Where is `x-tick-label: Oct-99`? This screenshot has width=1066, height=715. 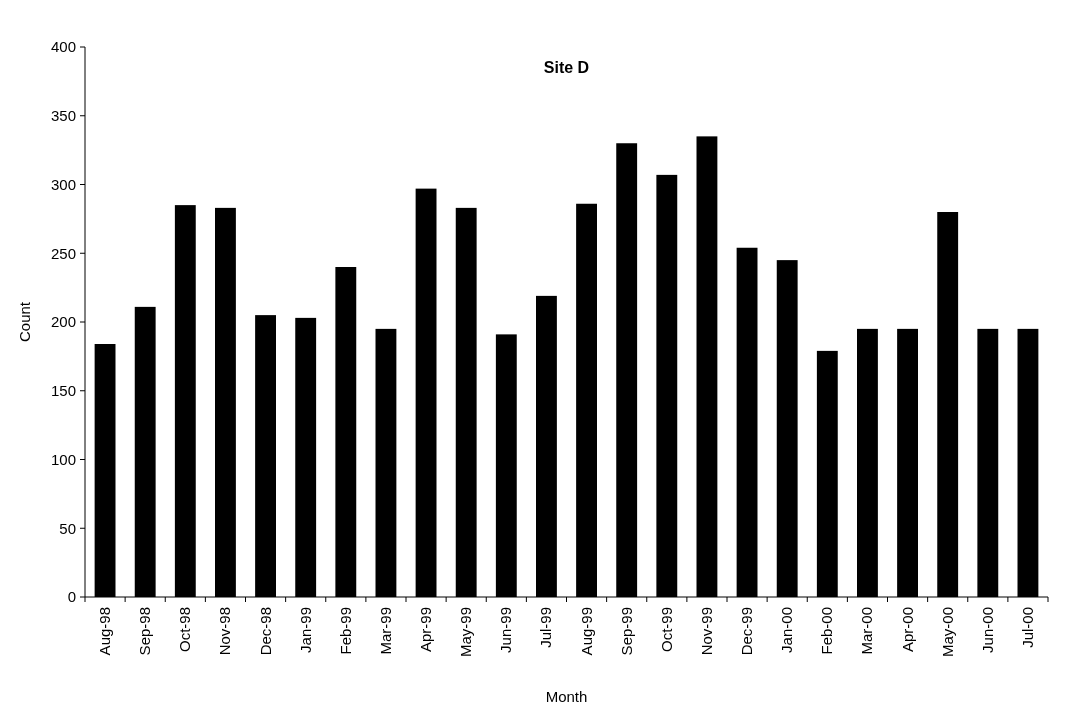
x-tick-label: Oct-99 is located at coordinates (666, 630).